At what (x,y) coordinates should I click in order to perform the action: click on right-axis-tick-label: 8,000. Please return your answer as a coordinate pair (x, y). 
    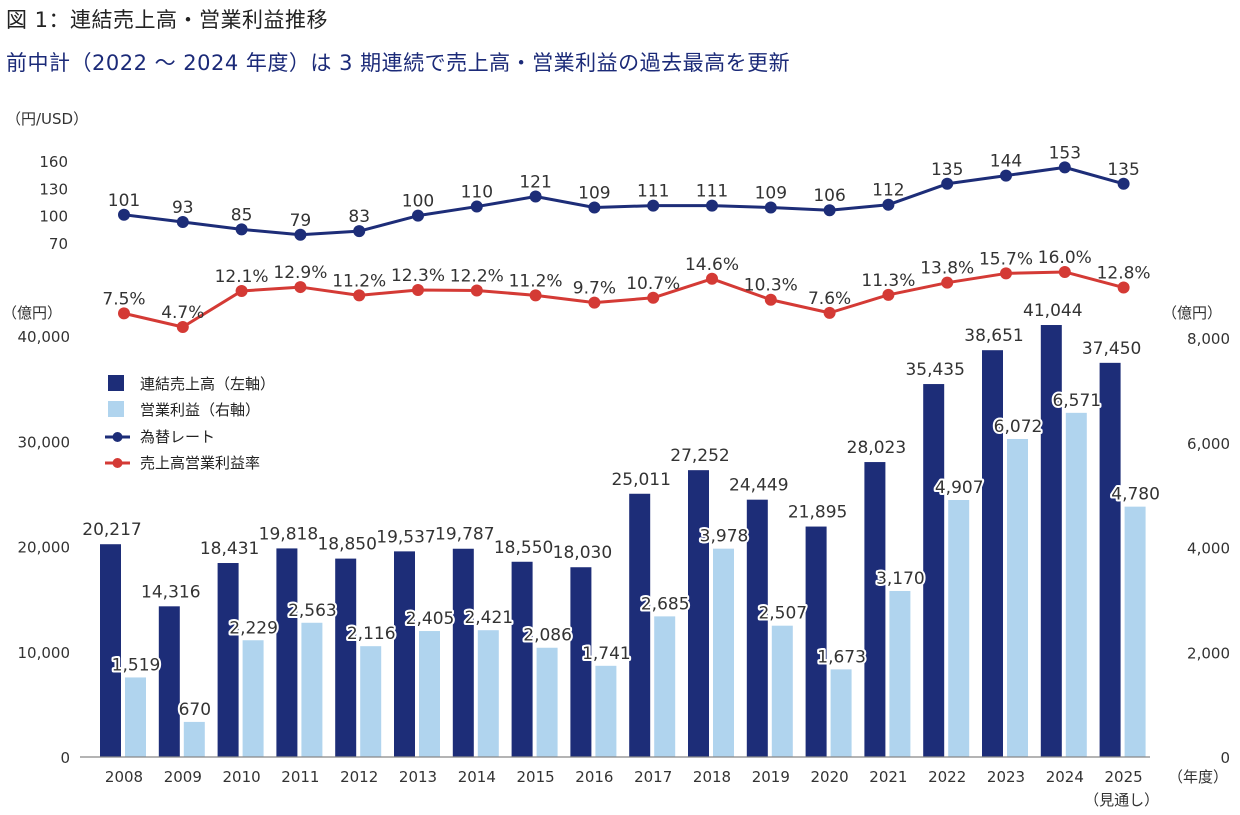
    Looking at the image, I should click on (1208, 339).